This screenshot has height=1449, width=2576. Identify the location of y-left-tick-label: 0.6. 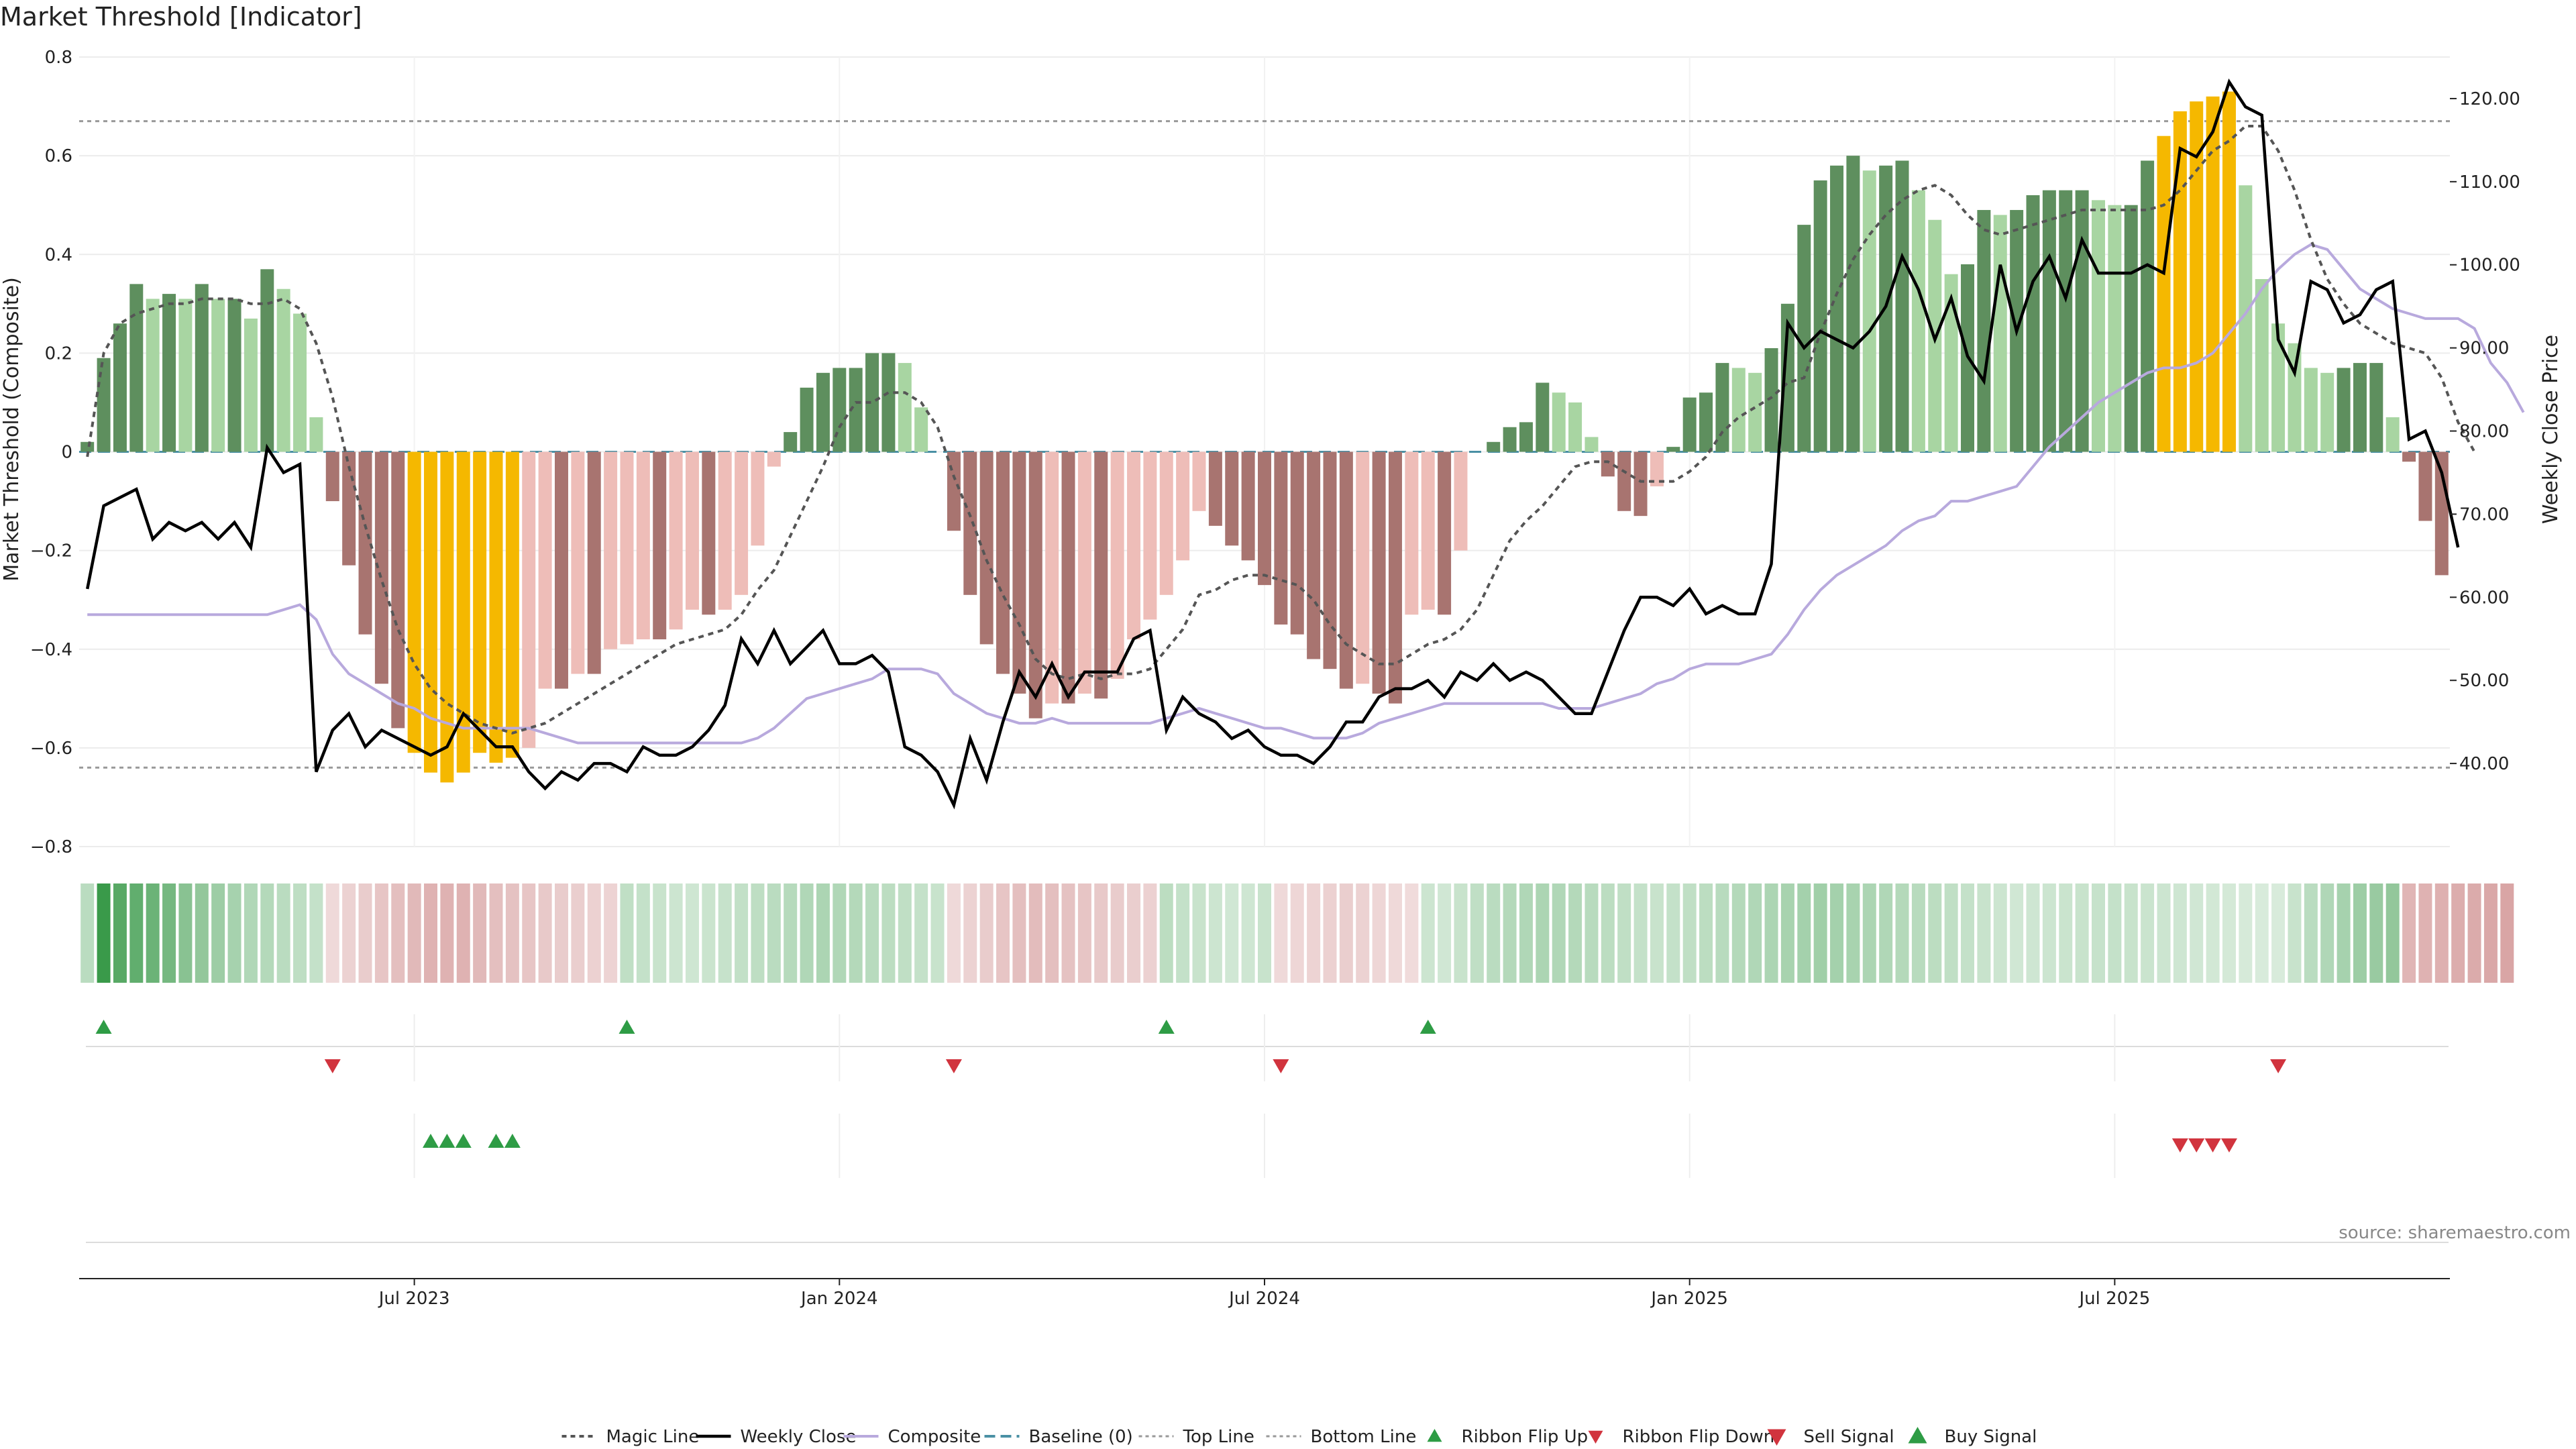
(58, 156).